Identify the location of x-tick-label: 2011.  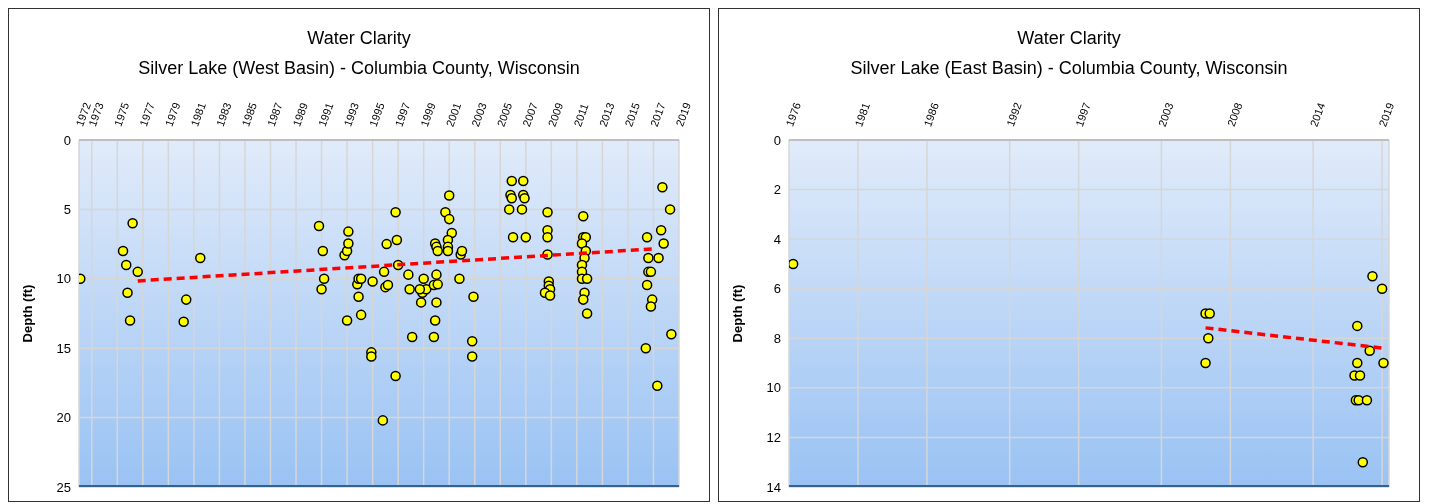
(581, 115).